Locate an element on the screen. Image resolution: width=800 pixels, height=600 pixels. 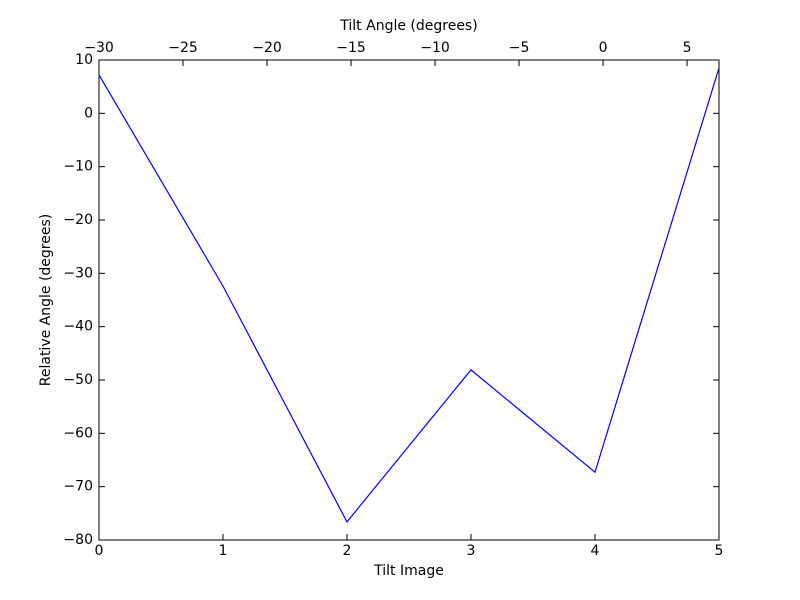
x2-tick-label: −15 is located at coordinates (351, 48).